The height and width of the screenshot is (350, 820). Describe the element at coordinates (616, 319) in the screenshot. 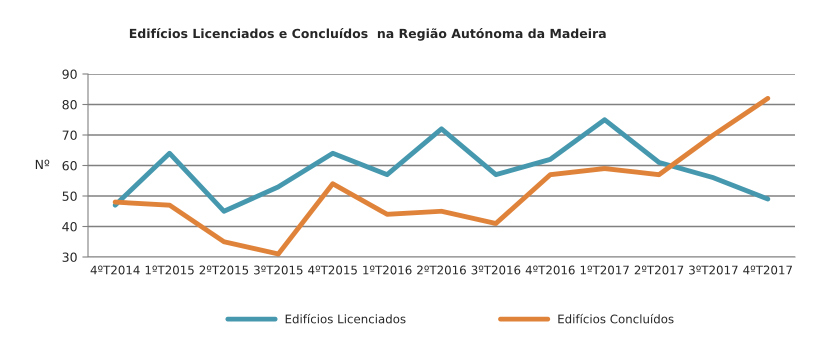

I see `legend-label: Edifícios Concluídos` at that location.